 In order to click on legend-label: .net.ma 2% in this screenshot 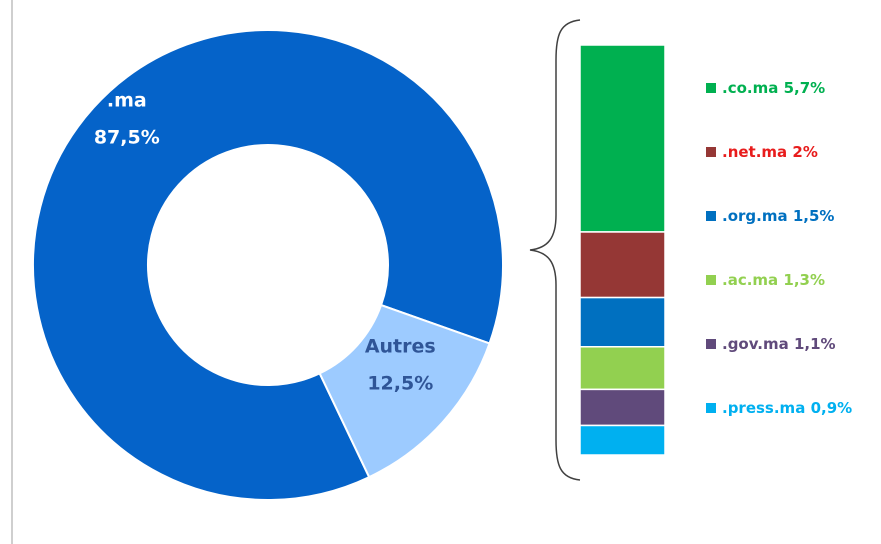, I will do `click(770, 152)`.